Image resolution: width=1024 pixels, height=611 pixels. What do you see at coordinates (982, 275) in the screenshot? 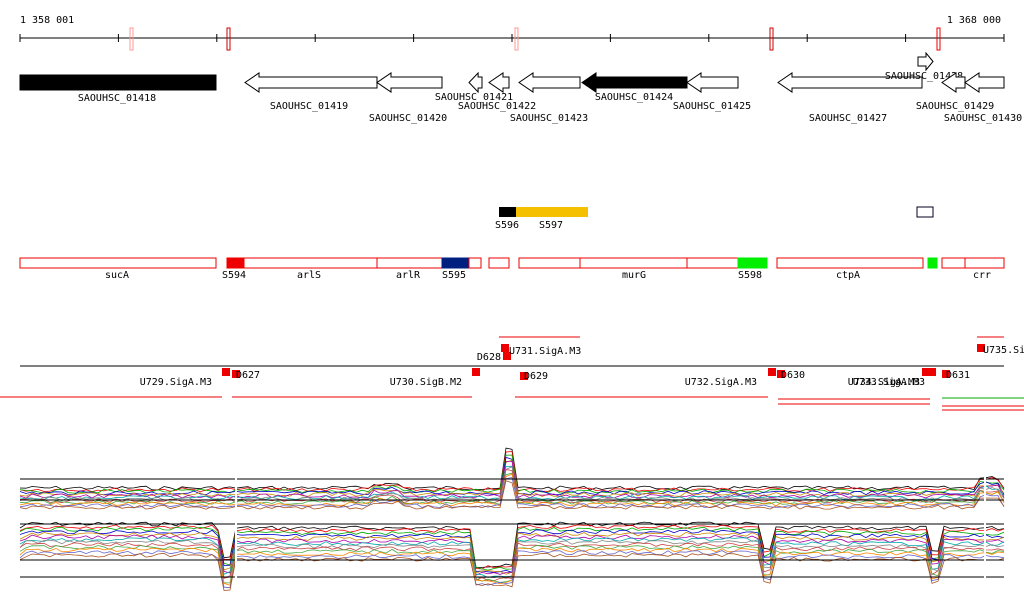
I see `annotation-label: crr` at bounding box center [982, 275].